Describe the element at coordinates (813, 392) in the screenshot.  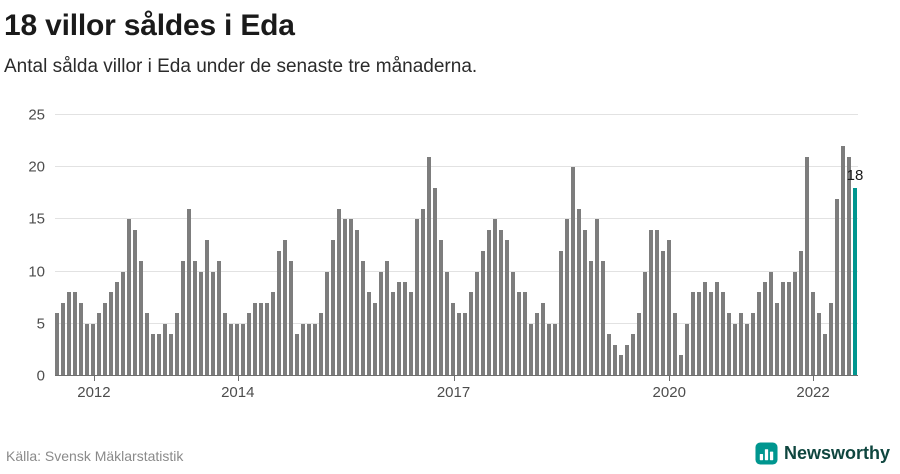
I see `x-tick-label: 2022` at that location.